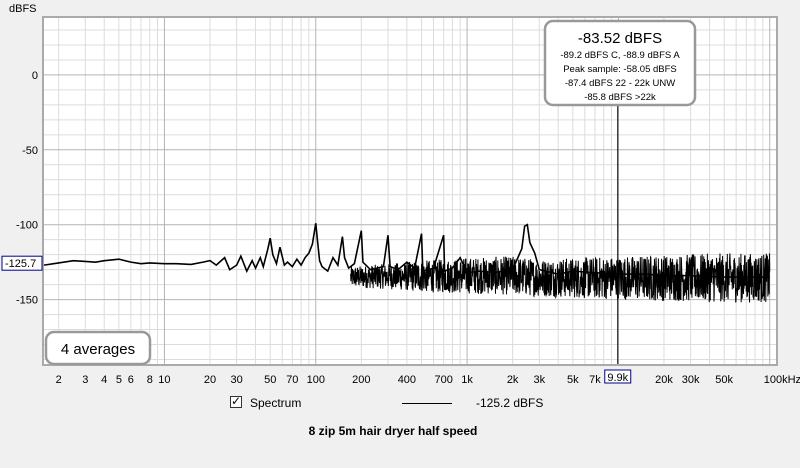  What do you see at coordinates (782, 380) in the screenshot?
I see `x-tick-label: 100kHz` at bounding box center [782, 380].